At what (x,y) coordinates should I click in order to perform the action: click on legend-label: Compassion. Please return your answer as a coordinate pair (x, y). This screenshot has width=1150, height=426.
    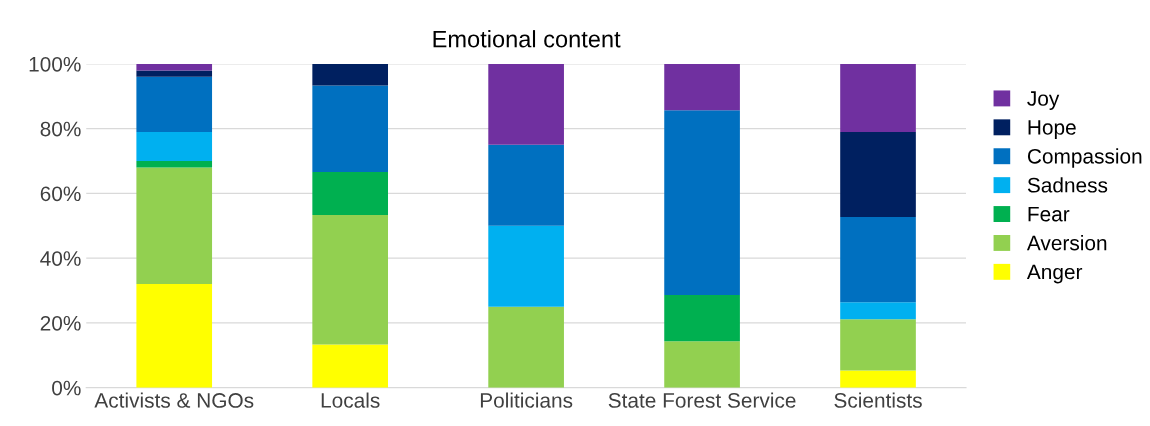
    Looking at the image, I should click on (1084, 158).